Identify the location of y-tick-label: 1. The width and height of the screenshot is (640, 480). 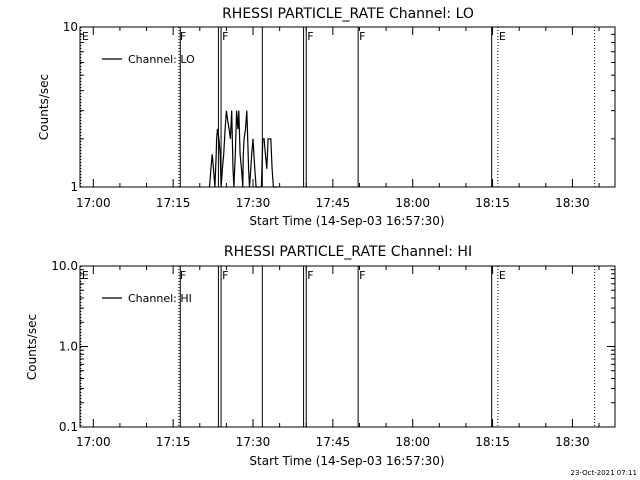
(74, 187).